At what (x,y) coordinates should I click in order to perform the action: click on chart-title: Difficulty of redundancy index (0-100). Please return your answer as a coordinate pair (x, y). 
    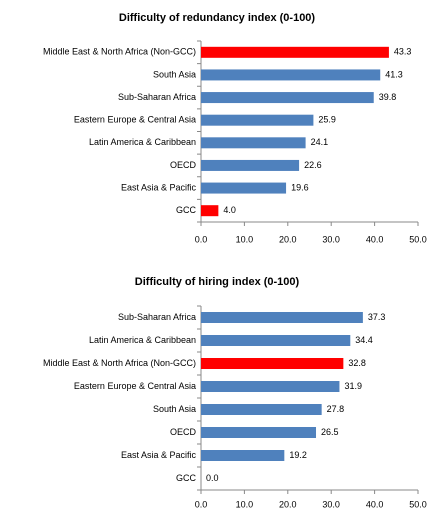
    Looking at the image, I should click on (217, 18).